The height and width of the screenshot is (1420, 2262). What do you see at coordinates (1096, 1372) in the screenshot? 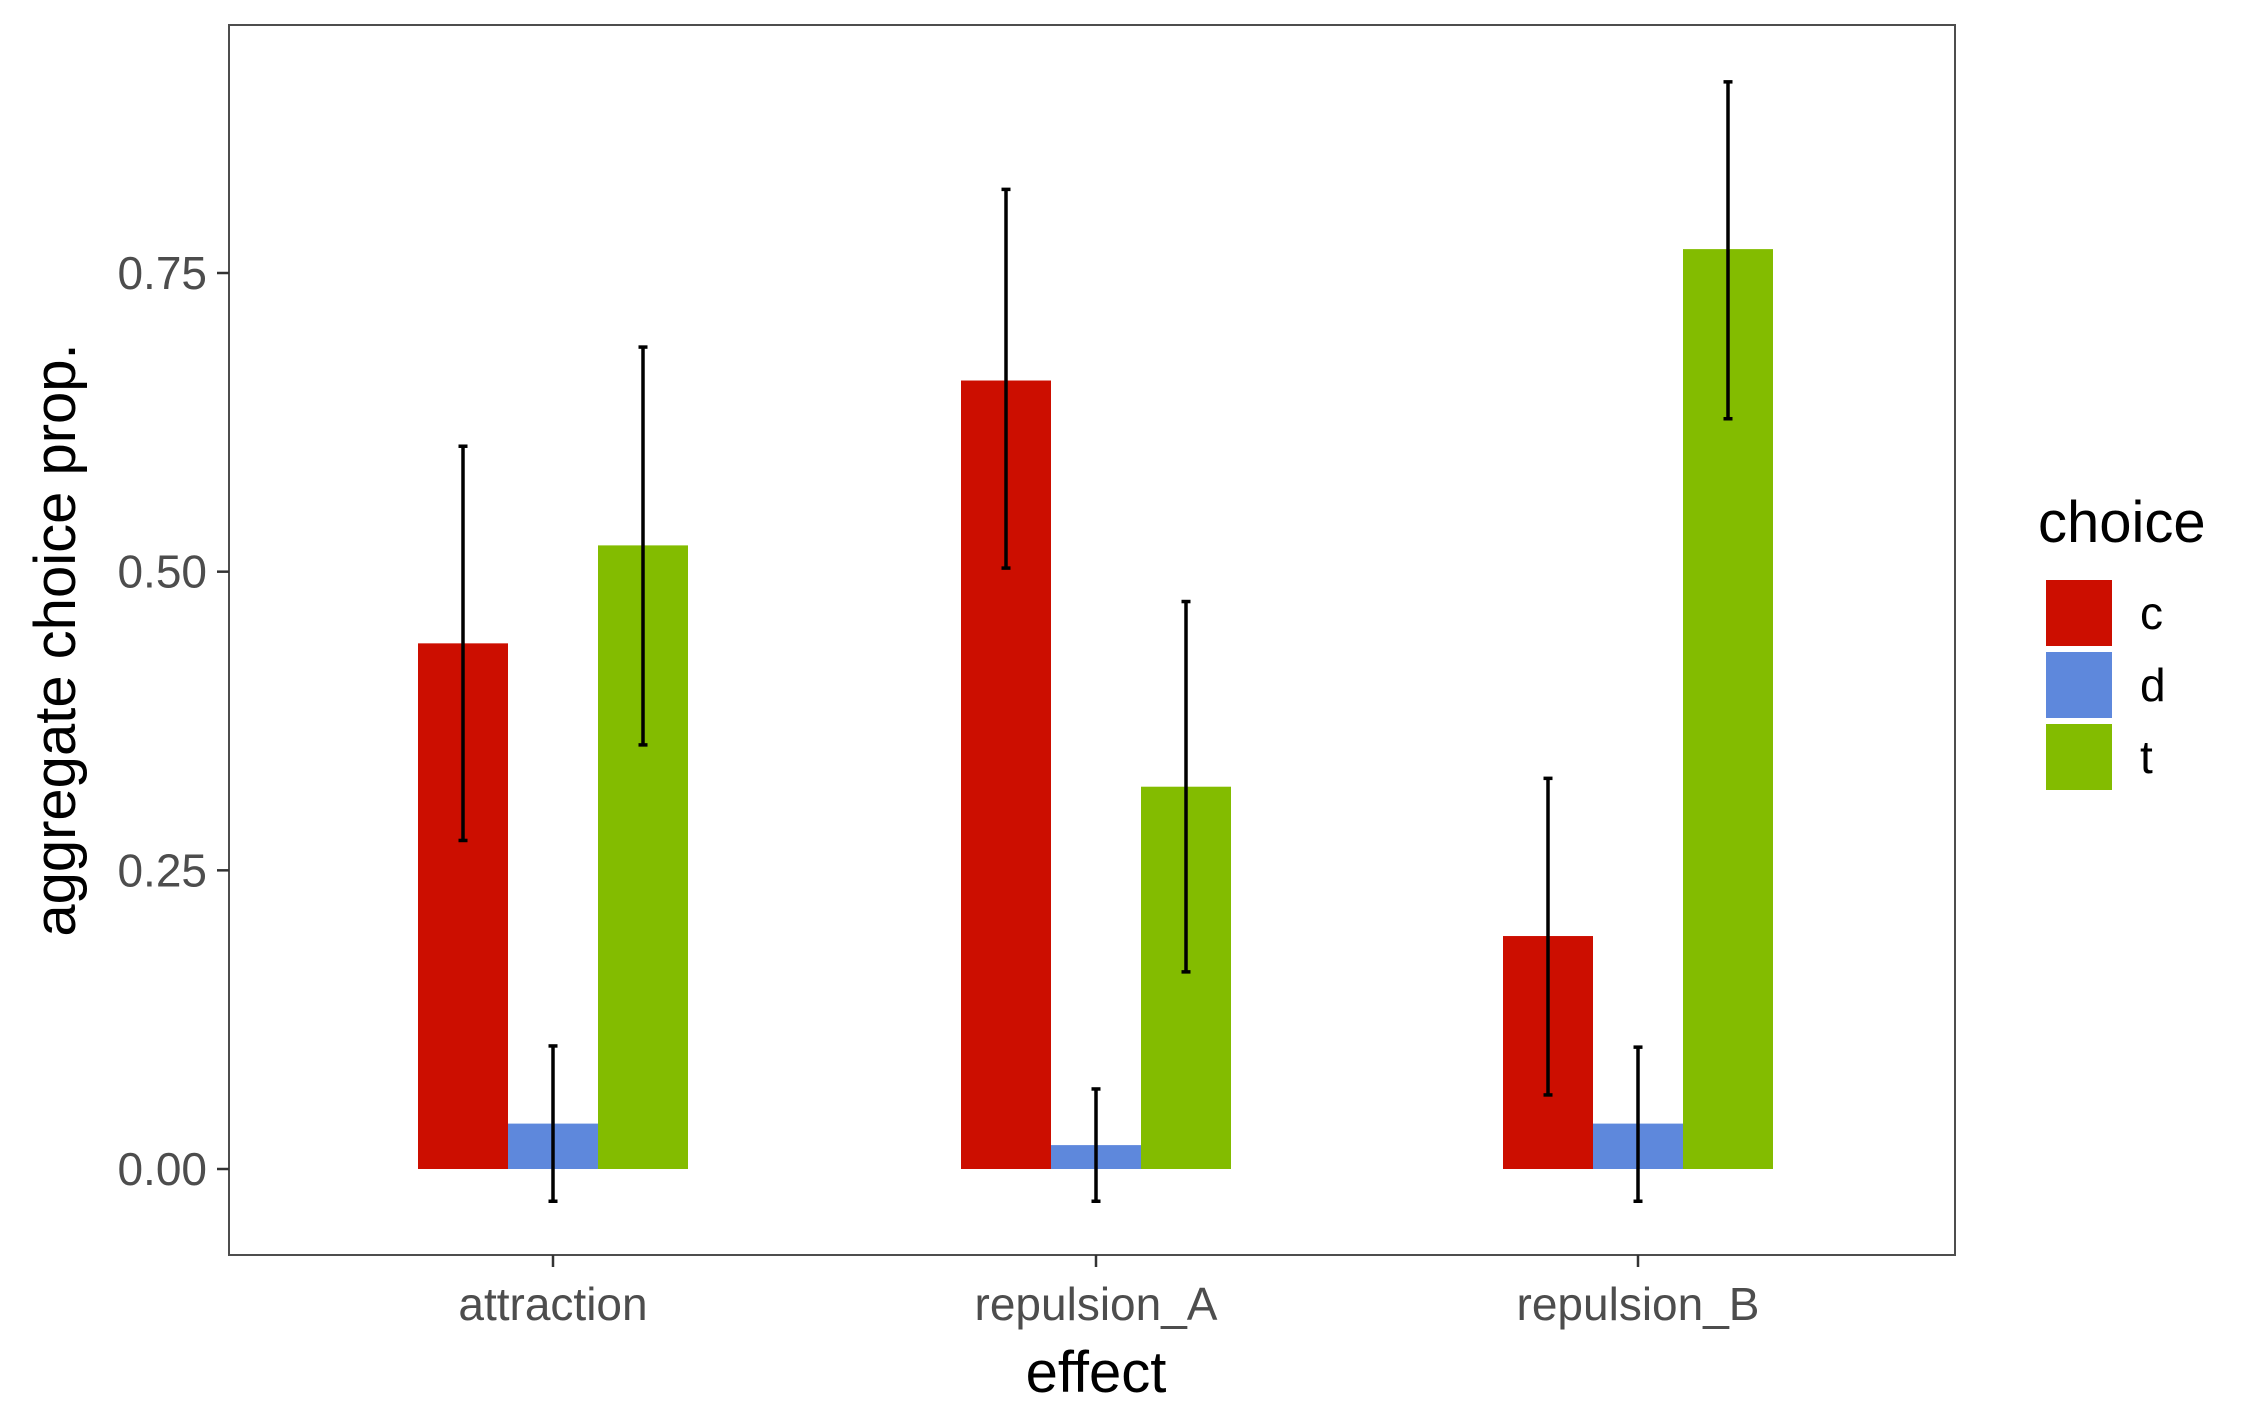
I see `x-axis-title: effect` at bounding box center [1096, 1372].